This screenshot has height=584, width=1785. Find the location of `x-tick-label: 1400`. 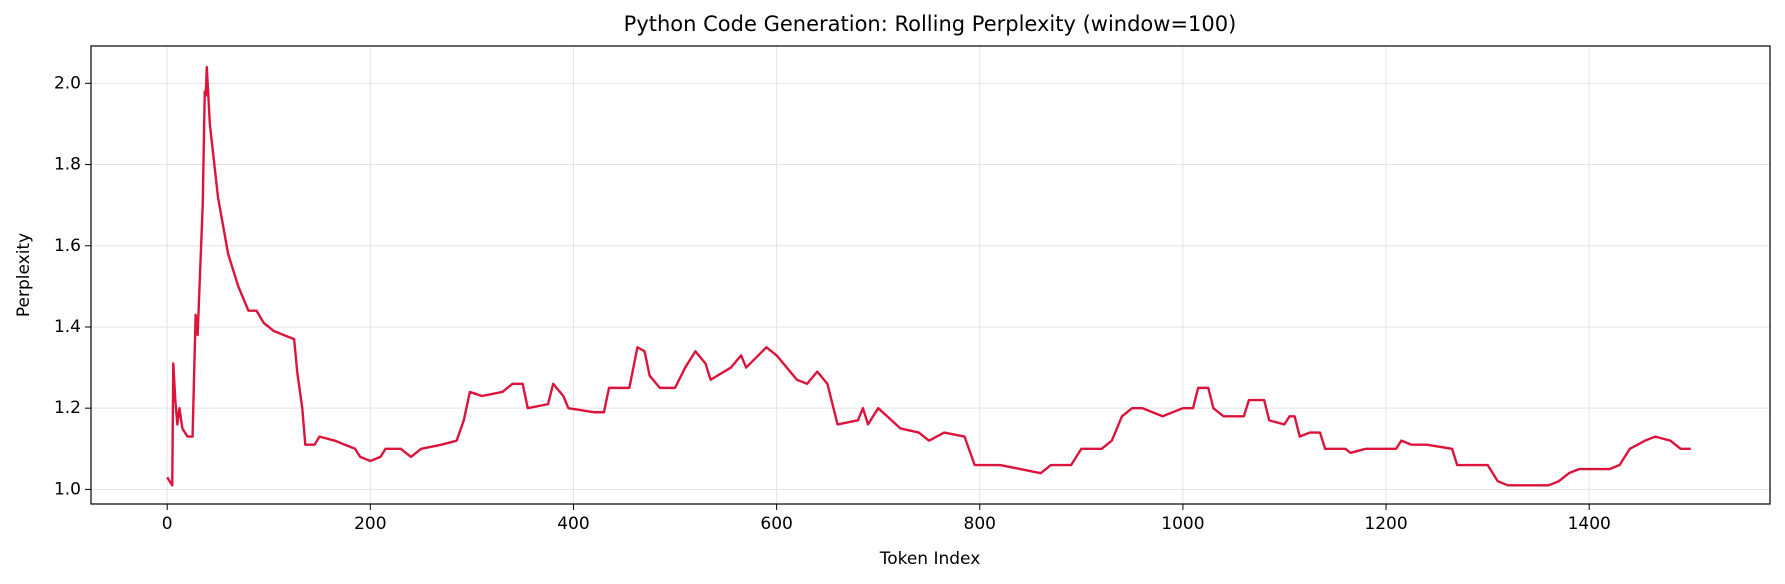

x-tick-label: 1400 is located at coordinates (1589, 524).